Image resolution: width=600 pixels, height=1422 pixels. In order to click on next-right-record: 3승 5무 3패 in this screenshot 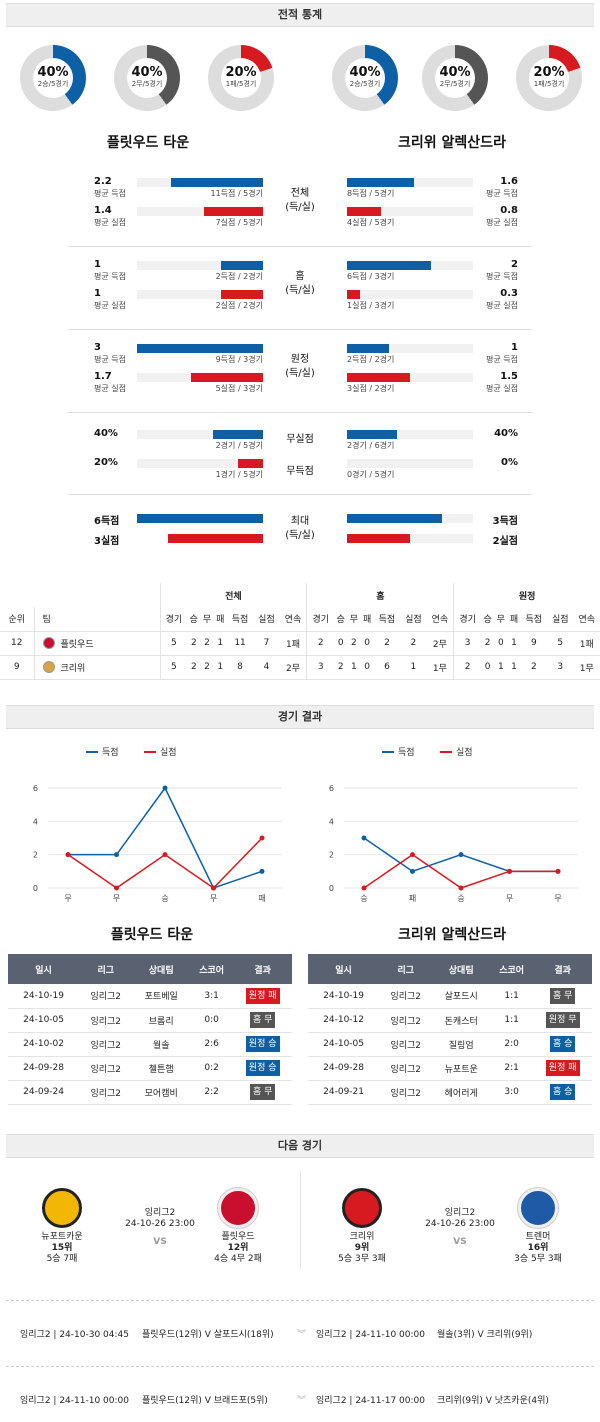, I will do `click(538, 1259)`.